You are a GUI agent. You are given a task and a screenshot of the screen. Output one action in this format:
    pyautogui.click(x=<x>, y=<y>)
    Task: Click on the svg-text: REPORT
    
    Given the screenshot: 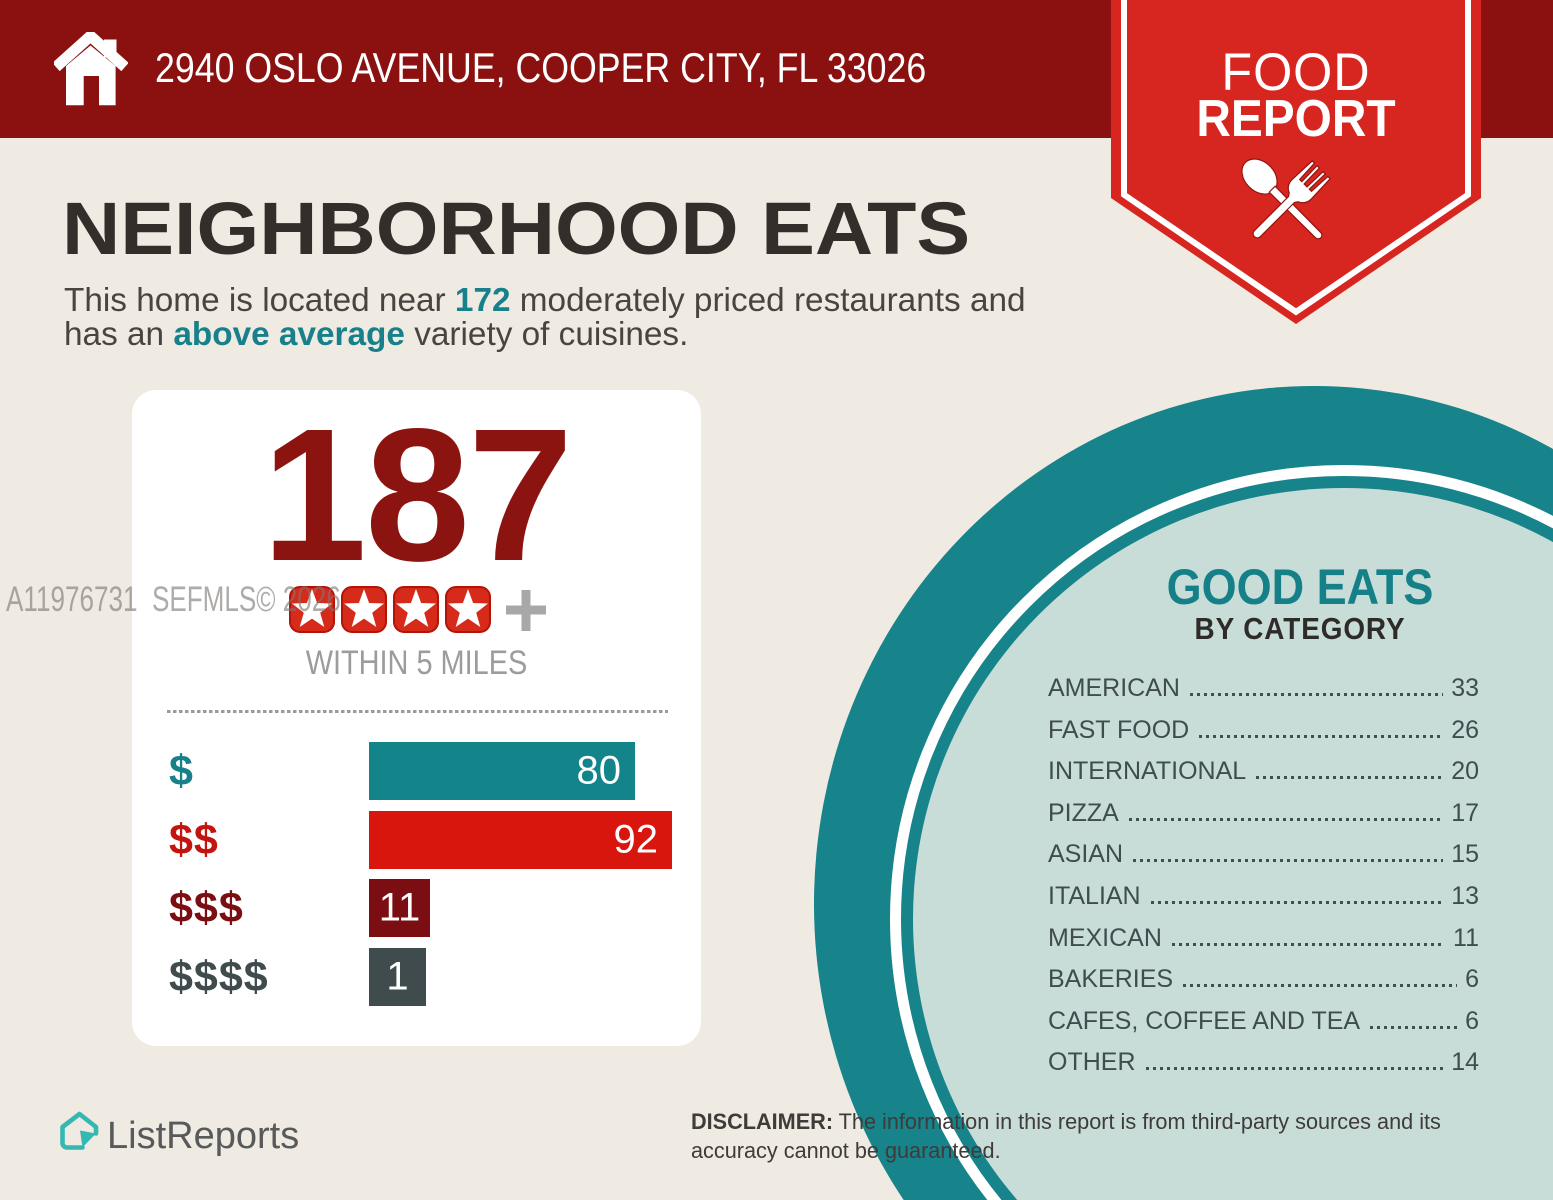 What is the action you would take?
    pyautogui.click(x=1295, y=118)
    